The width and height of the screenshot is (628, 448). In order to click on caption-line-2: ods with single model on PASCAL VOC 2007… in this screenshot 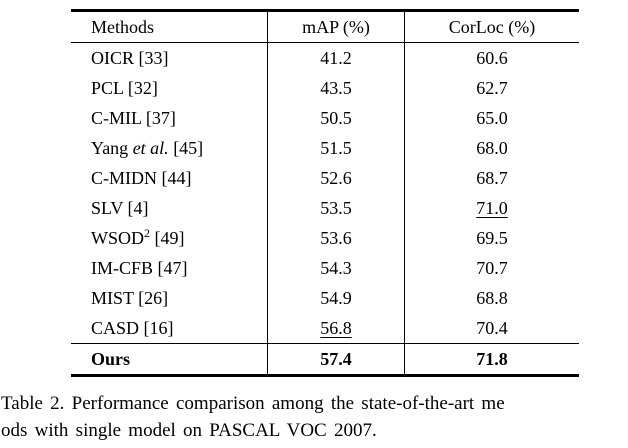, I will do `click(189, 430)`.